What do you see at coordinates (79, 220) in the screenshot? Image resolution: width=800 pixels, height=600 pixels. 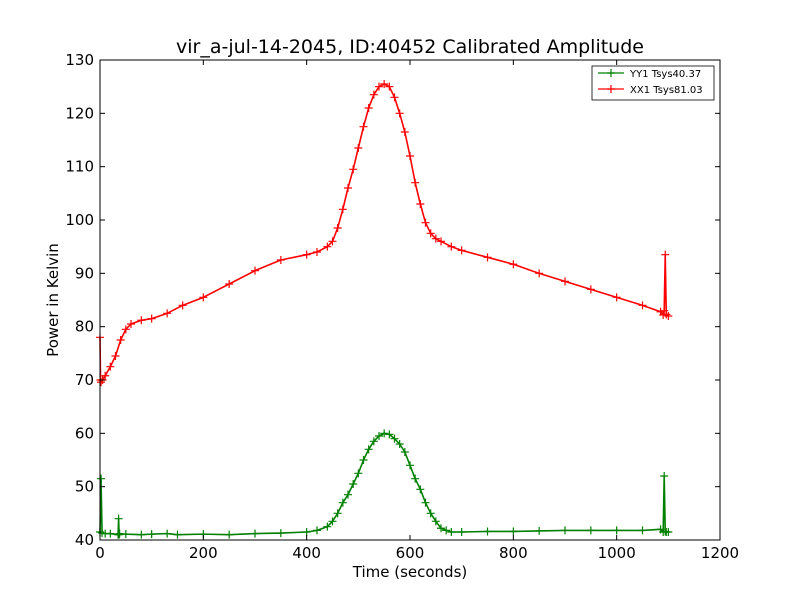 I see `y-tick-label: 100` at bounding box center [79, 220].